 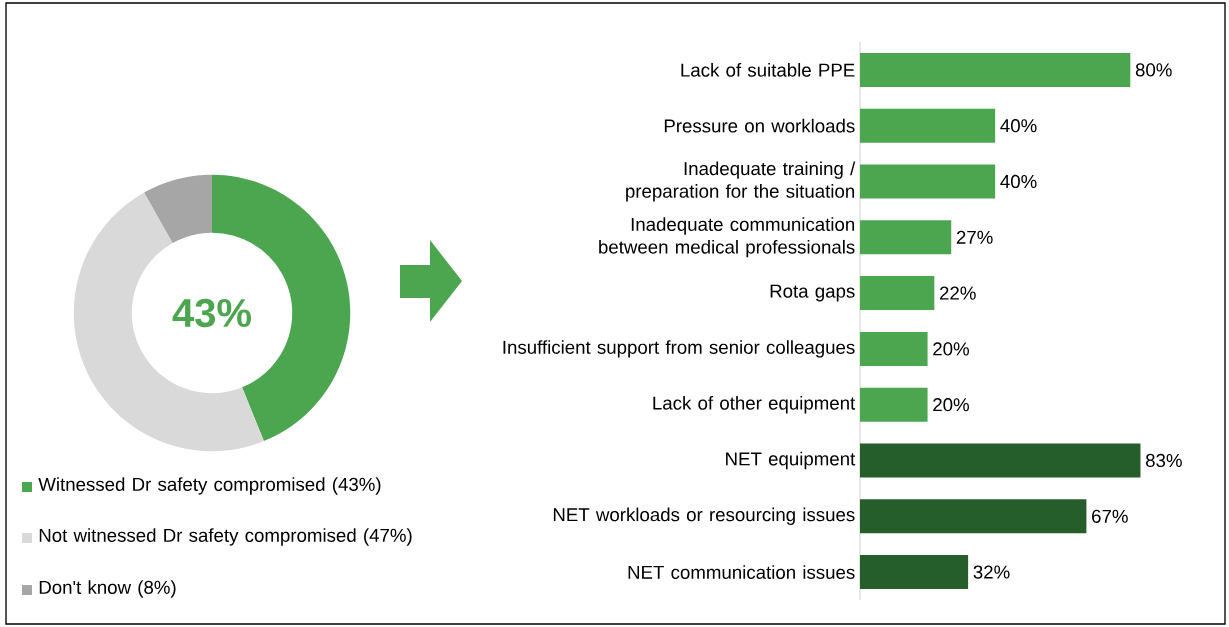 I want to click on text: 43%, so click(x=211, y=313).